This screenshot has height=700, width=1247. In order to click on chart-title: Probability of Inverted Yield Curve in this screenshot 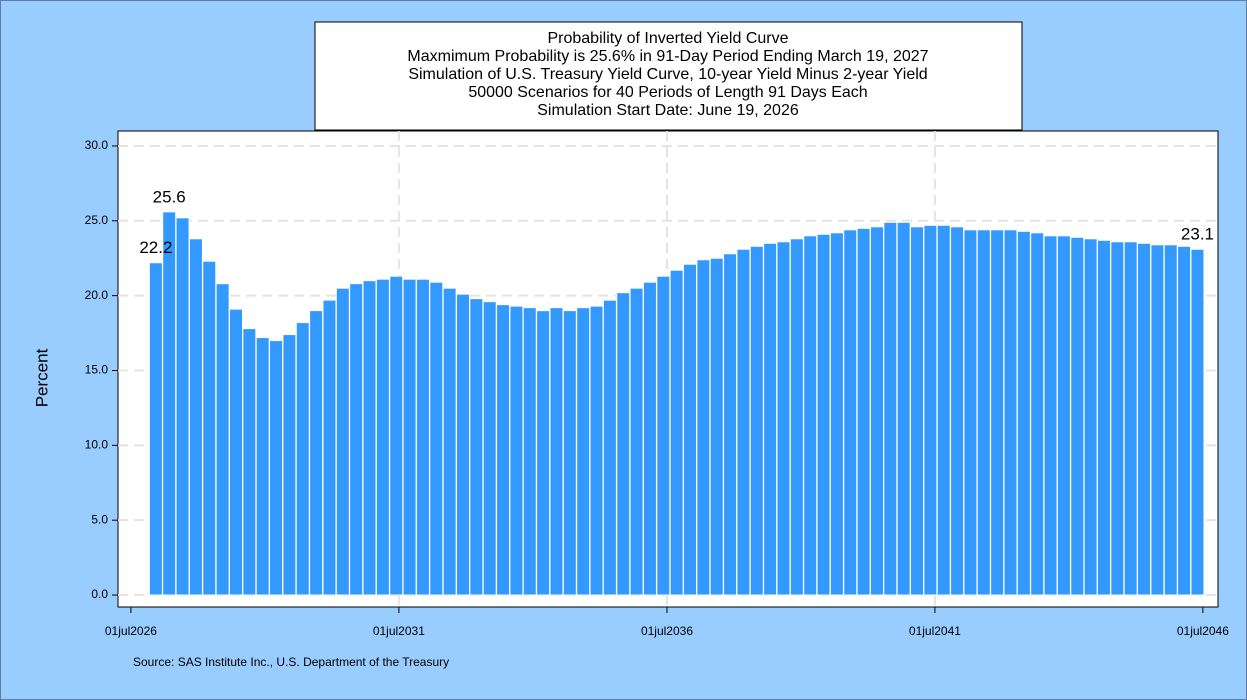, I will do `click(667, 38)`.